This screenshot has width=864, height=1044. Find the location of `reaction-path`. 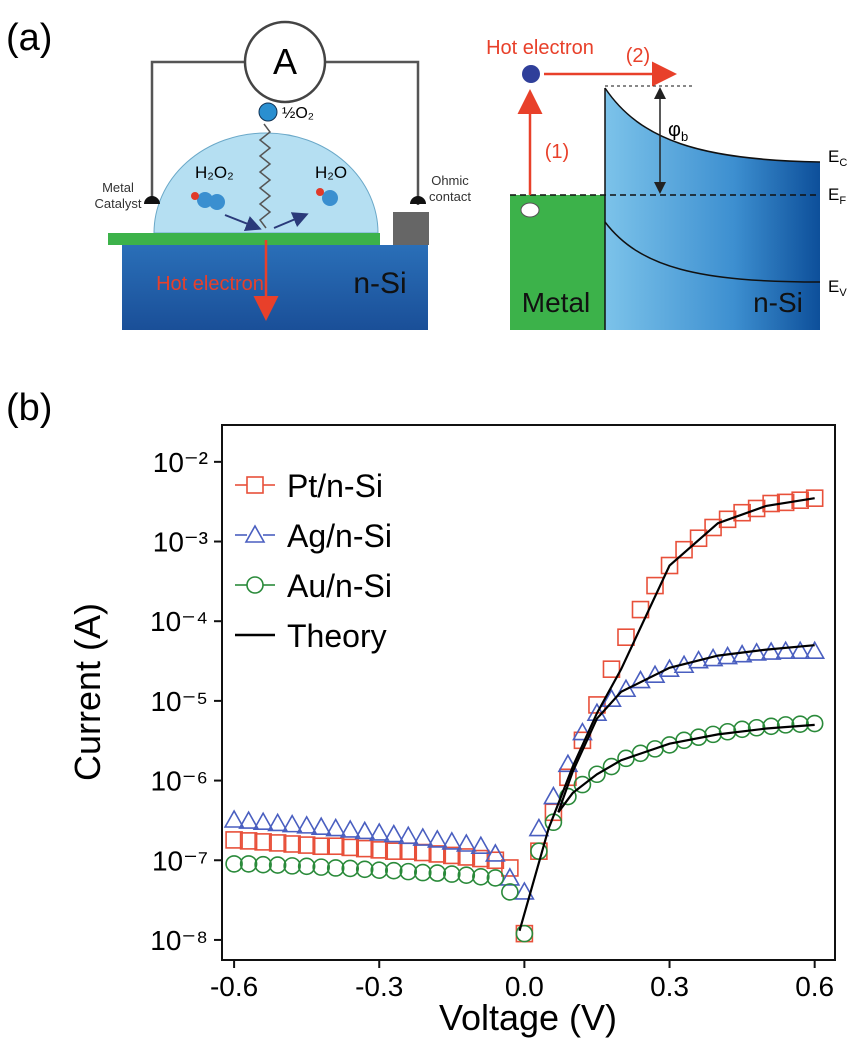

reaction-path is located at coordinates (265, 176).